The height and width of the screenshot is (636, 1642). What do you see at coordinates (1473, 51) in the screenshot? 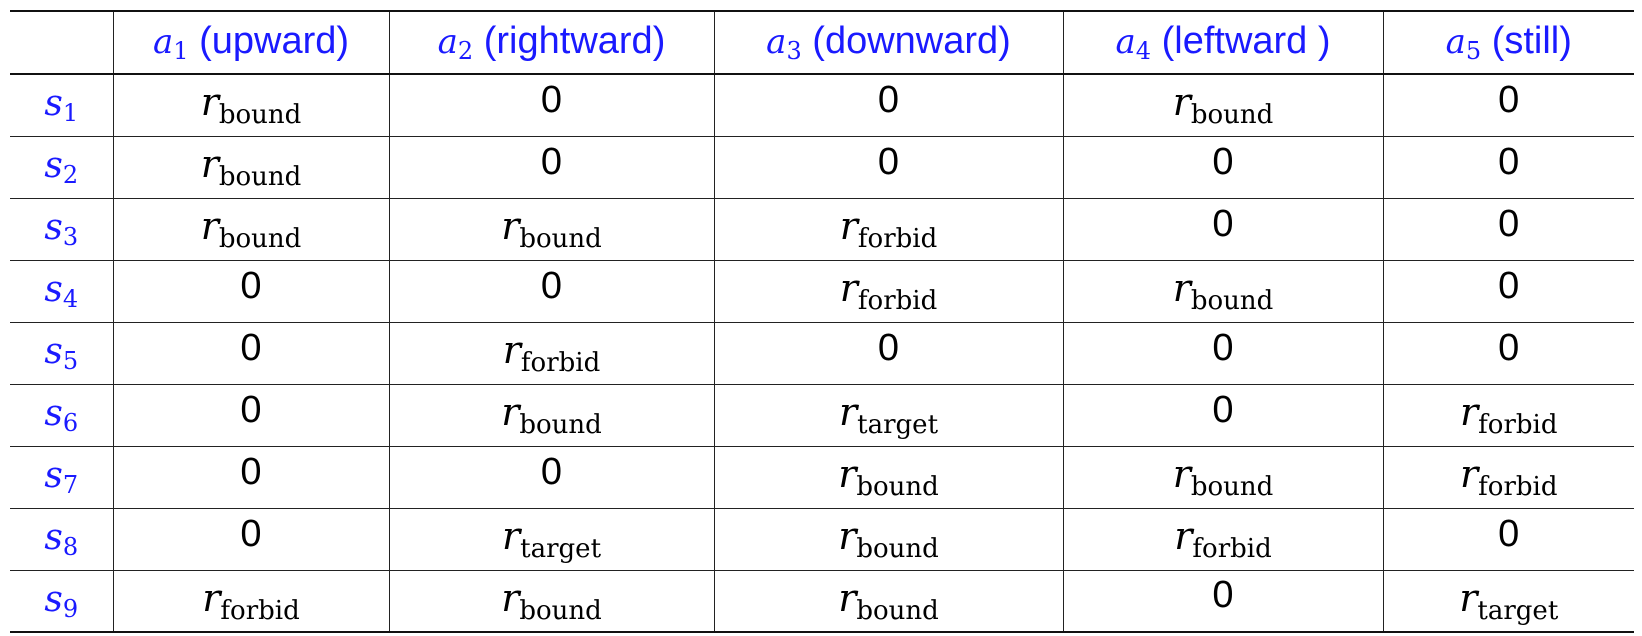
I see `action-index: 5` at bounding box center [1473, 51].